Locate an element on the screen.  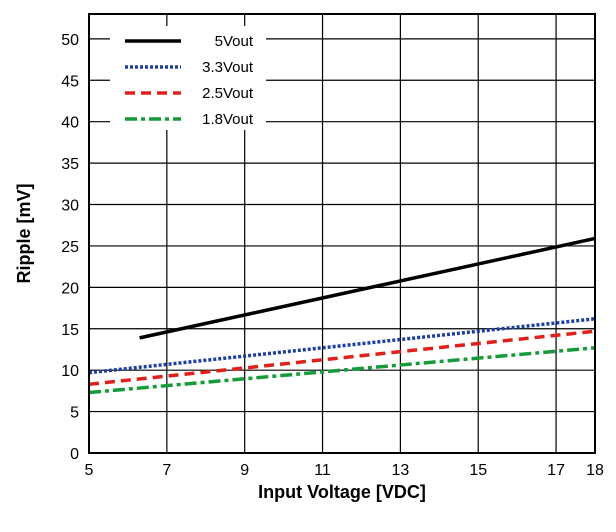
y-tick-label: 5 is located at coordinates (74, 413).